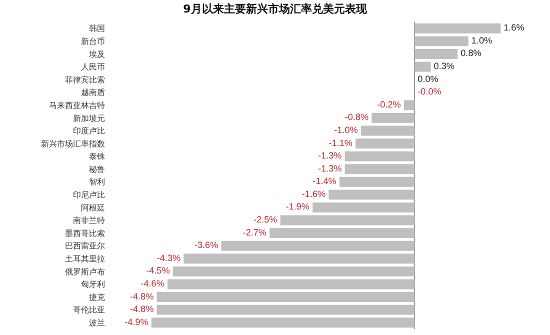 The image size is (550, 335). I want to click on chart-title: 9月以来主要新兴市场汇率兑美元表现, so click(275, 9).